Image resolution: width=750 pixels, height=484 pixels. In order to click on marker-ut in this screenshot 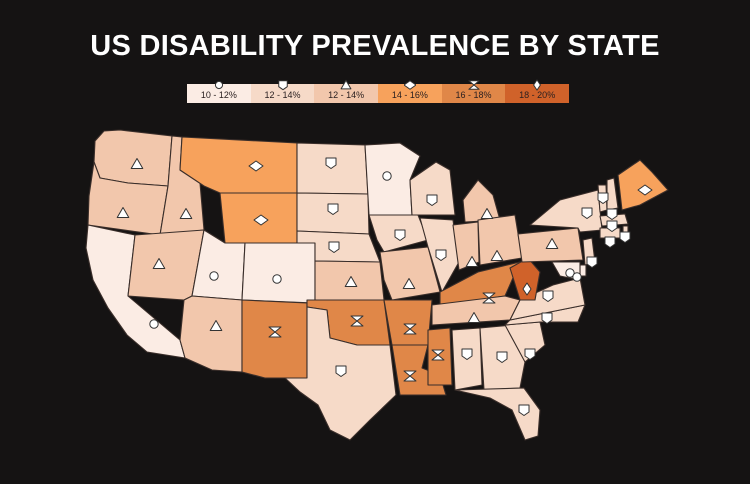, I will do `click(214, 276)`.